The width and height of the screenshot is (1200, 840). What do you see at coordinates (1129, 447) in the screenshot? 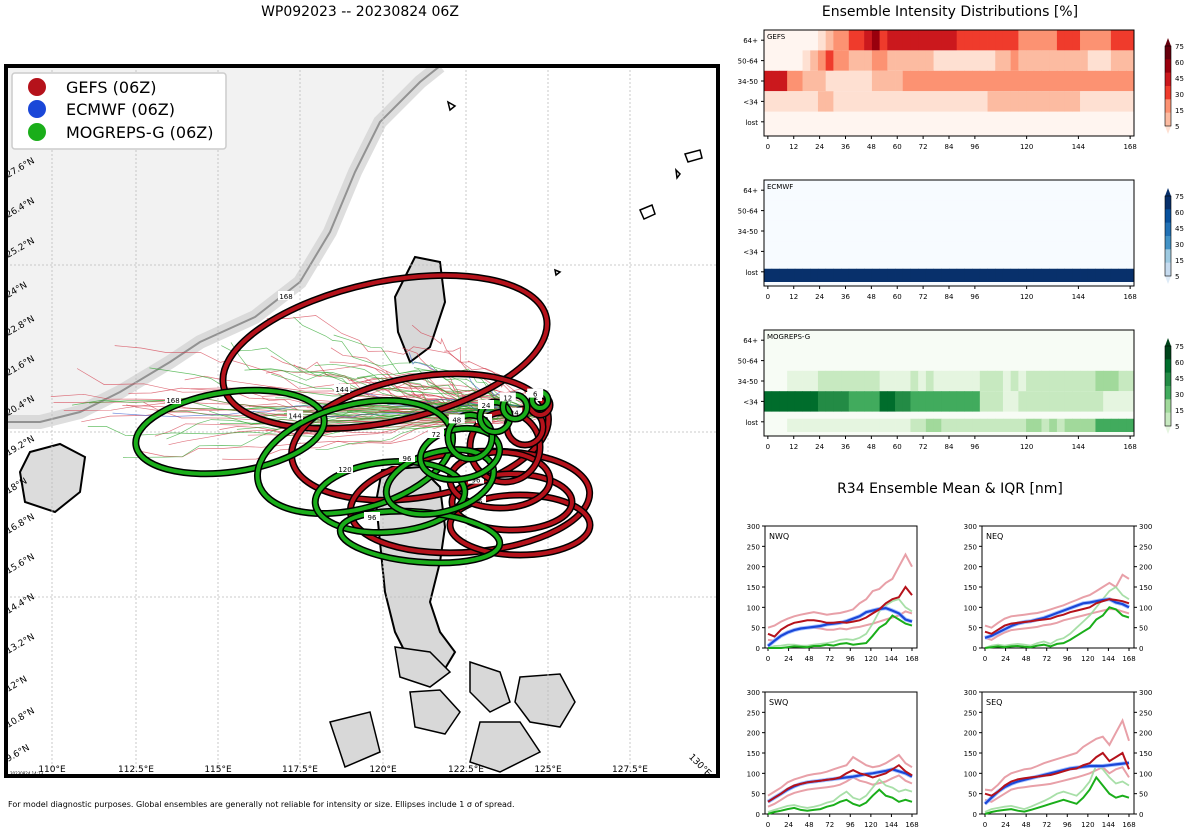
I see `intensity-xtick-label: 168` at bounding box center [1129, 447].